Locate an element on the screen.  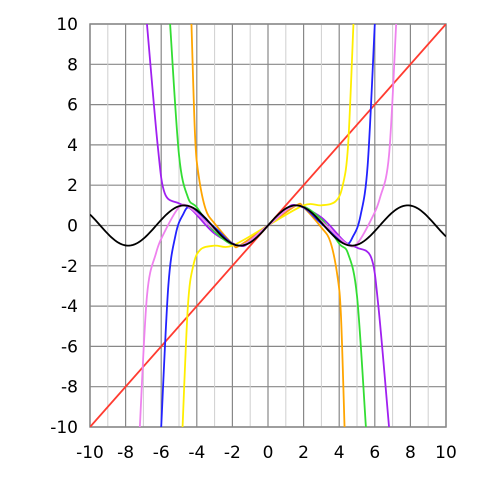
y-tick-label: 8 is located at coordinates (72, 65).